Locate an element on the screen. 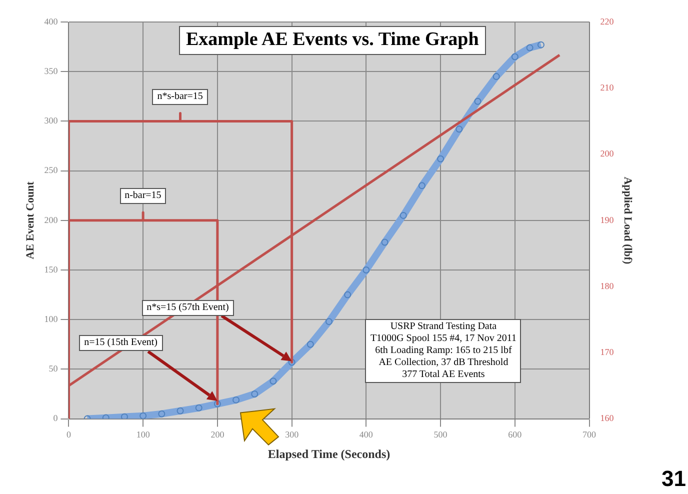 Image resolution: width=688 pixels, height=494 pixels. x-axis-title: Elapsed Time (Seconds) is located at coordinates (329, 453).